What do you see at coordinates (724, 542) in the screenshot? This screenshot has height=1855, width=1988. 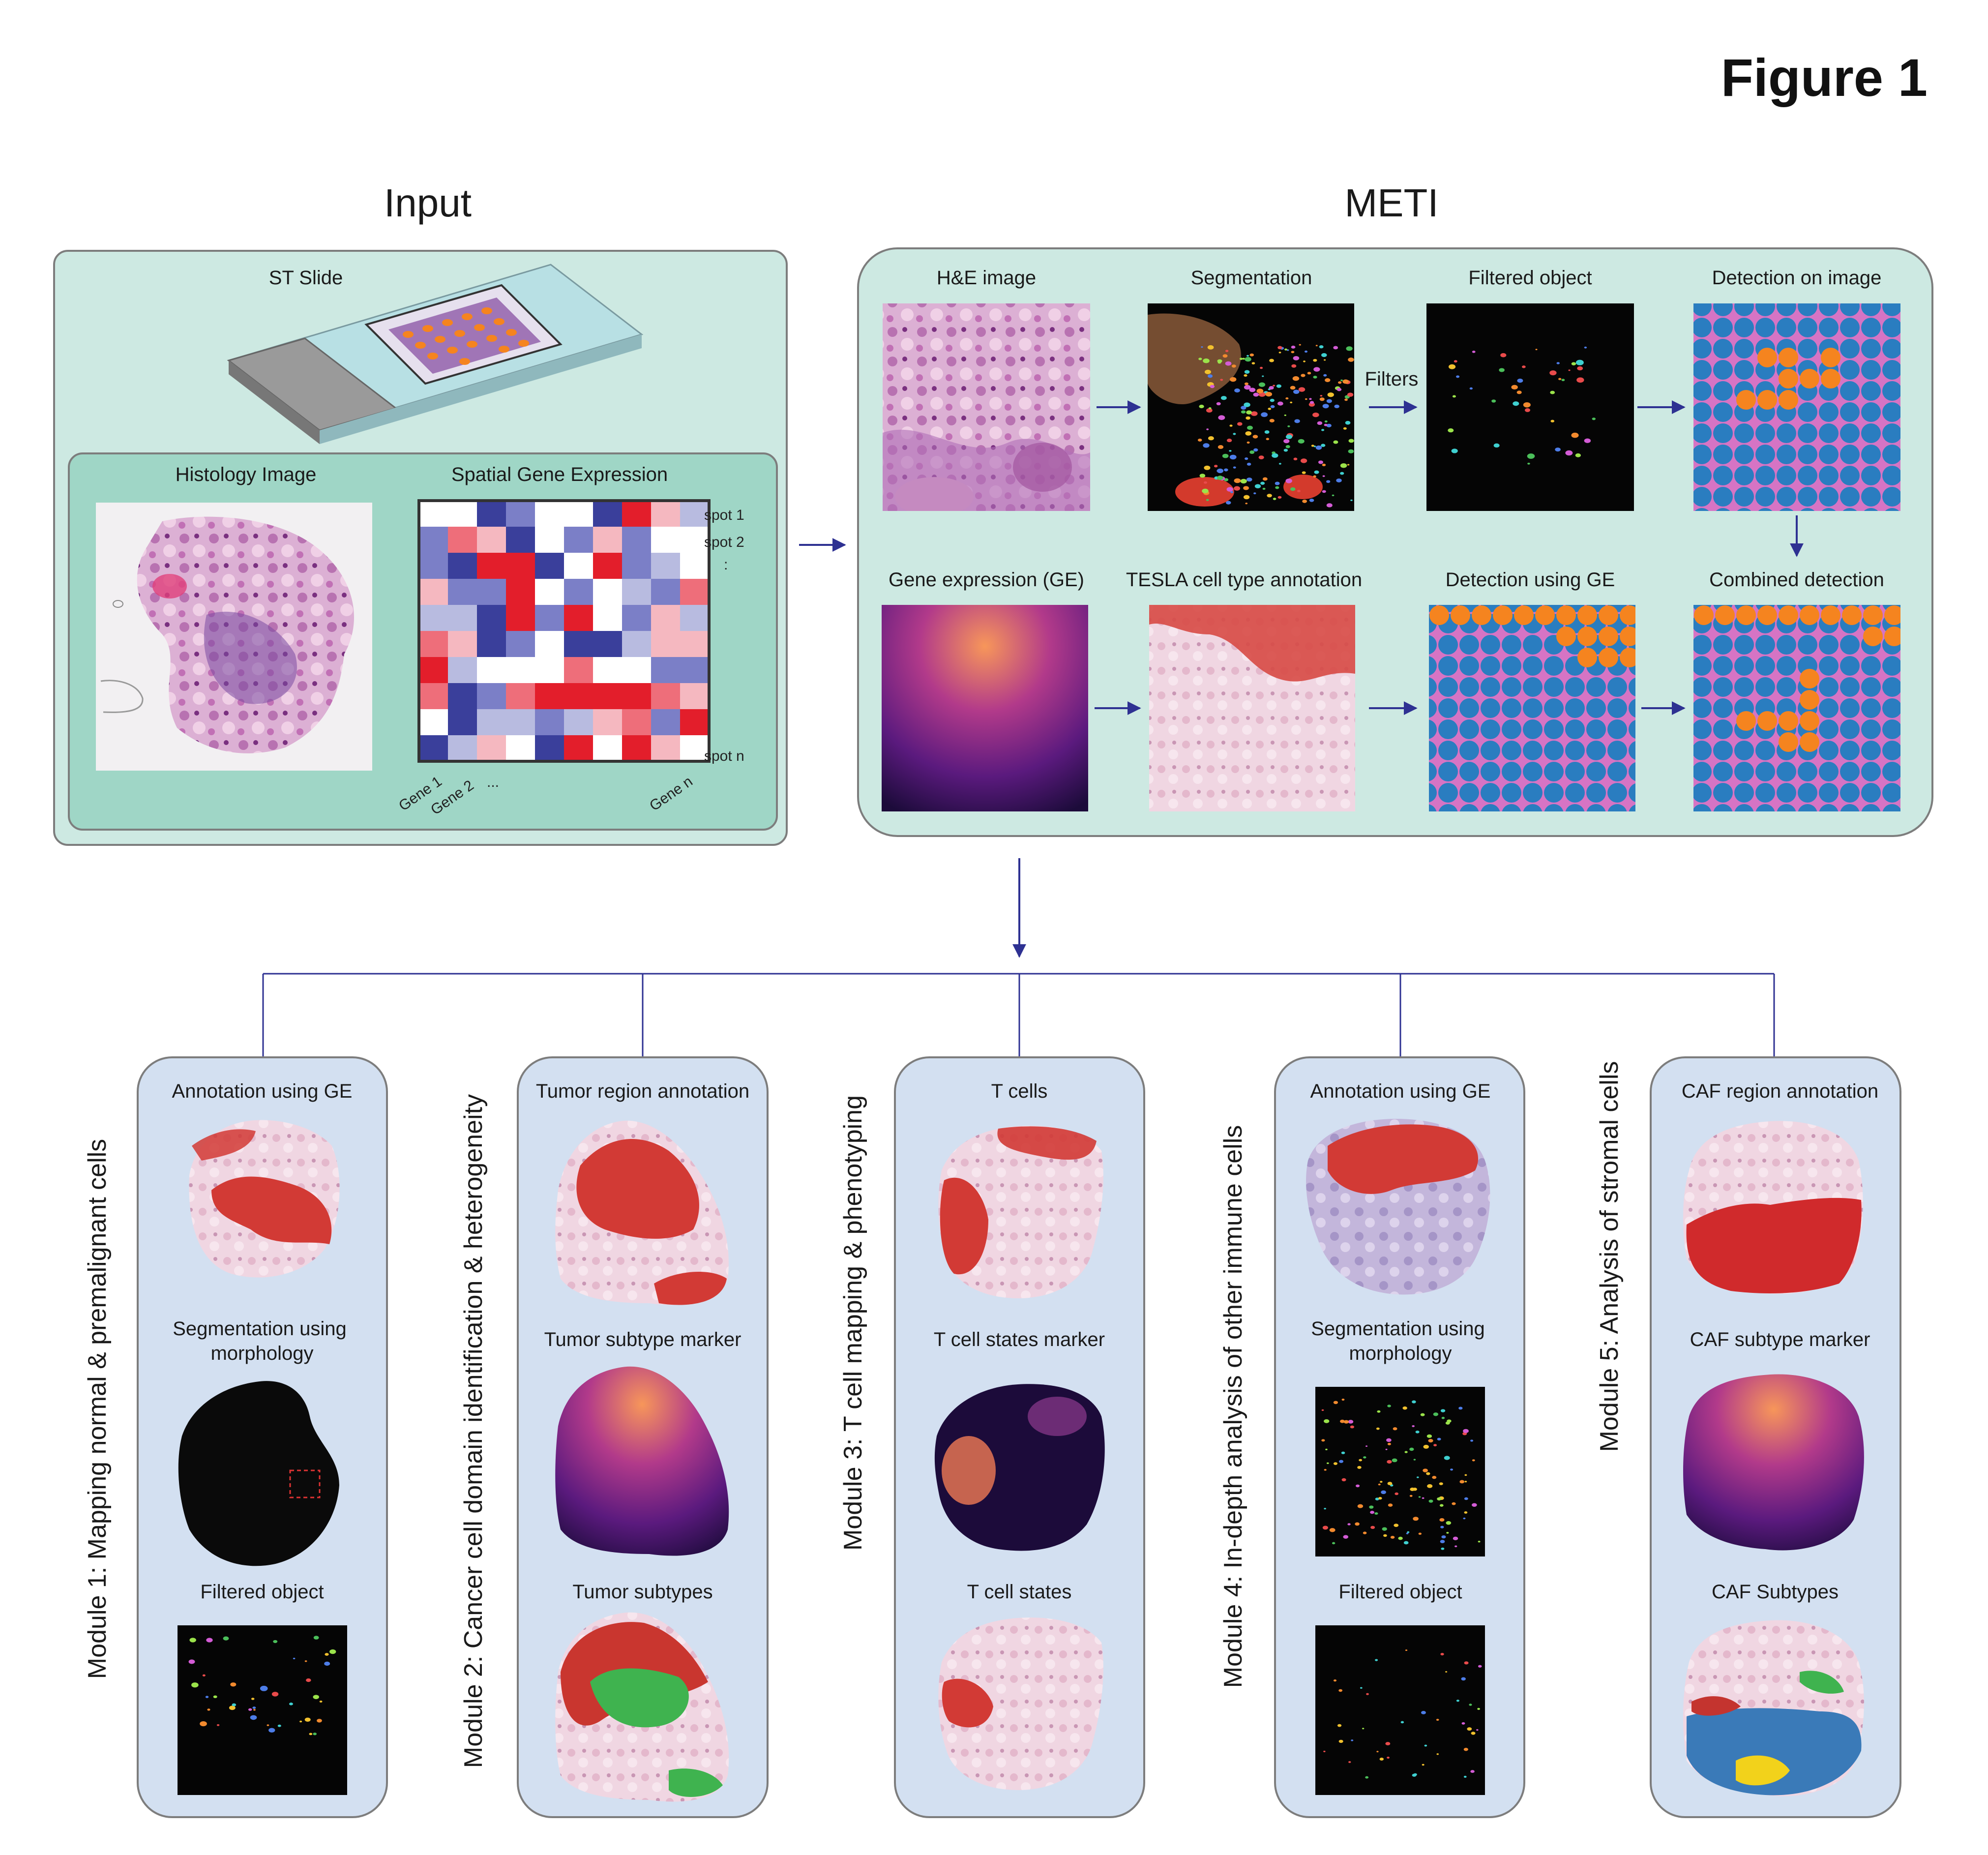 I see `spot-2-label: spot 2` at bounding box center [724, 542].